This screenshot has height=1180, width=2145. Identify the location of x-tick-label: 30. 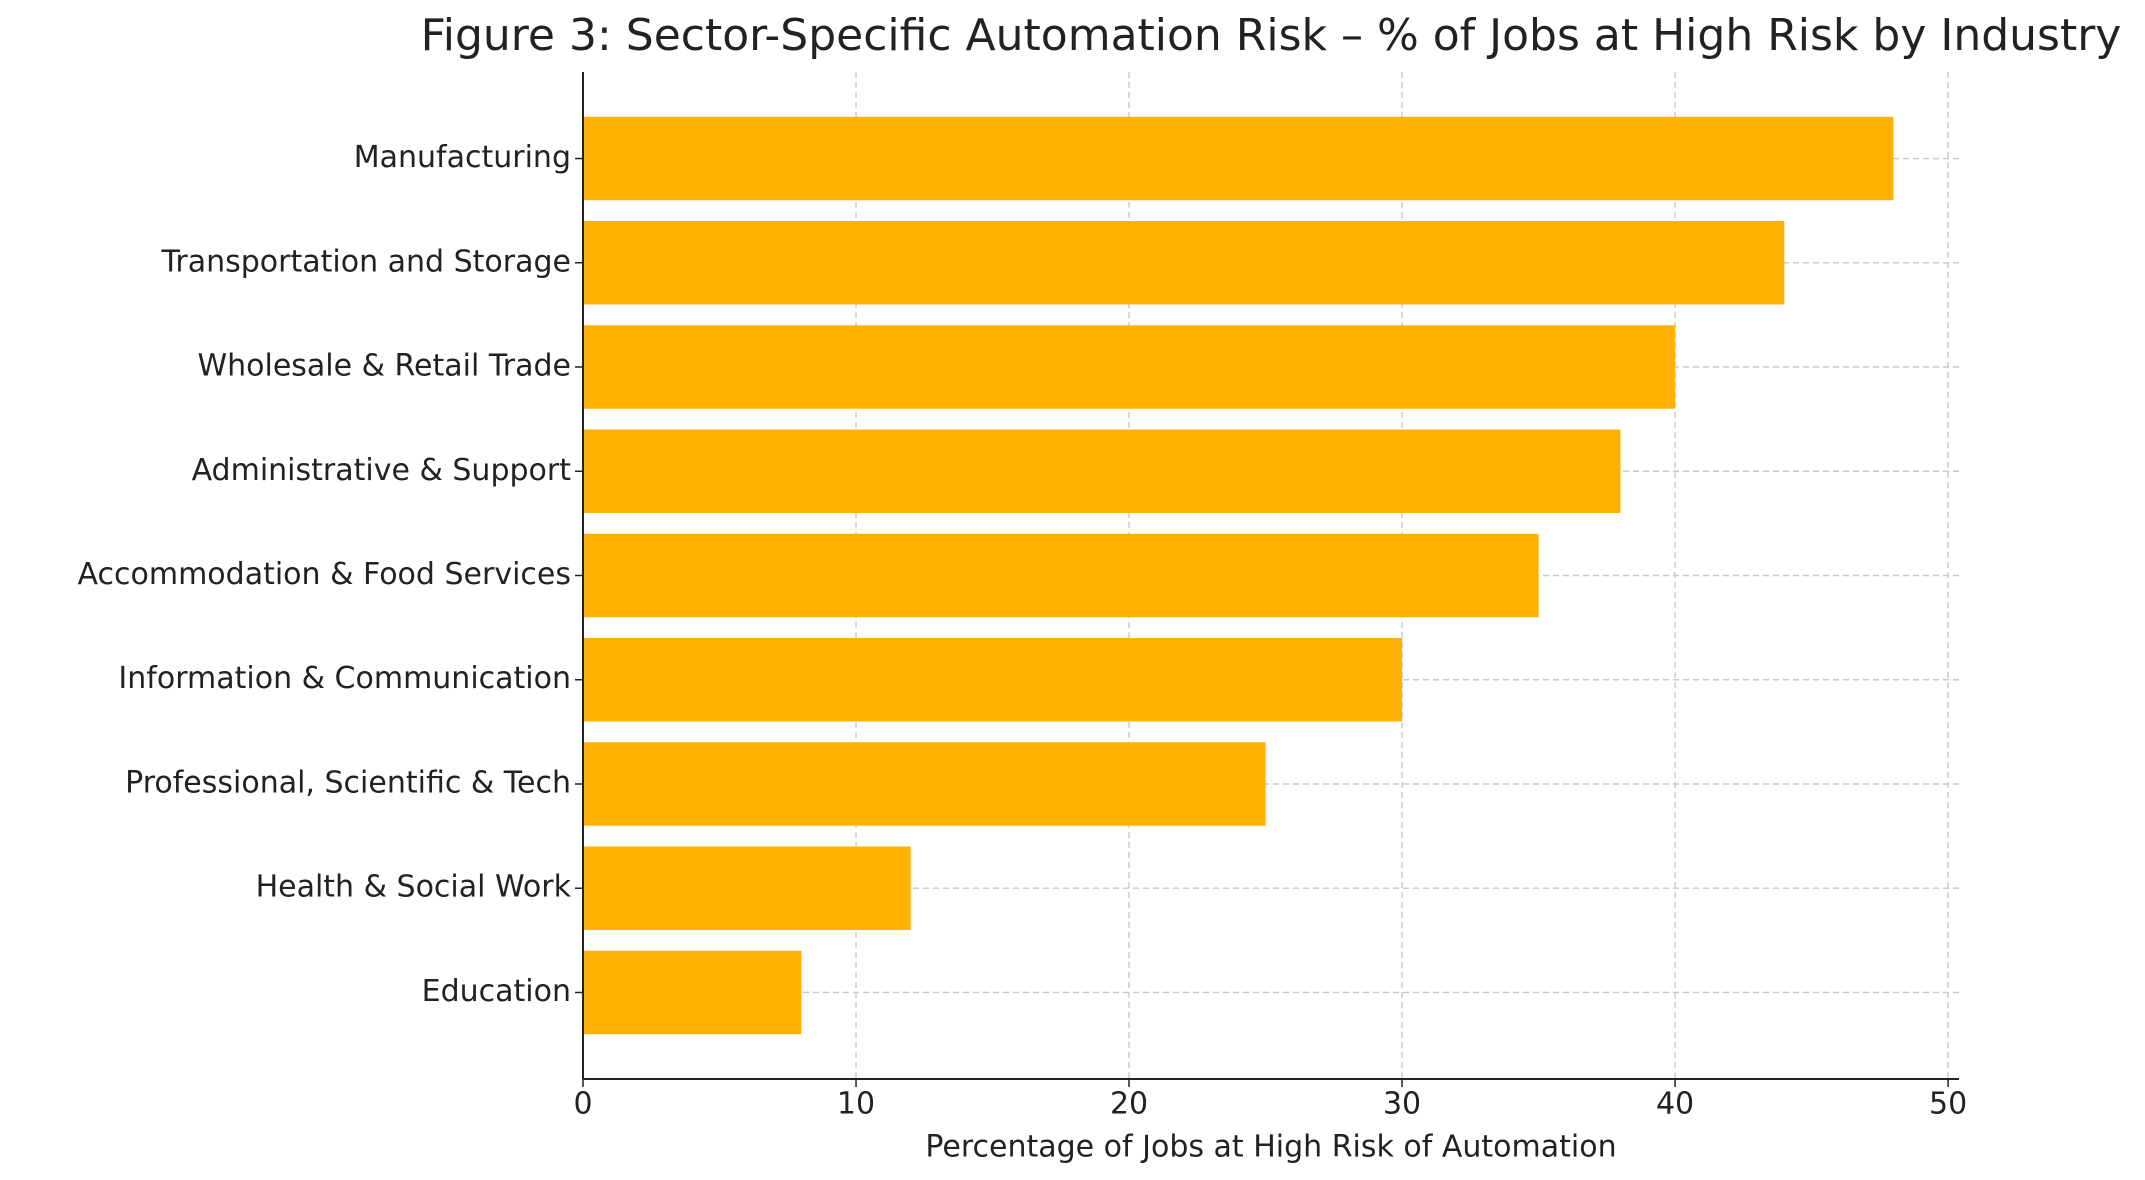
(1402, 1104).